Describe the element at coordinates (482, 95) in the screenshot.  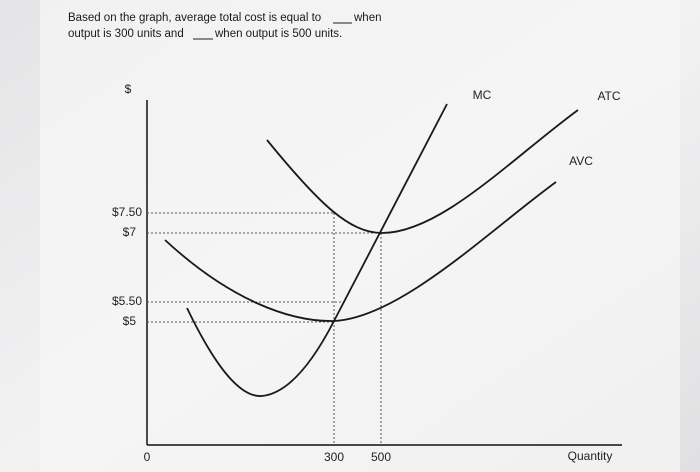
I see `curve-label: MC` at that location.